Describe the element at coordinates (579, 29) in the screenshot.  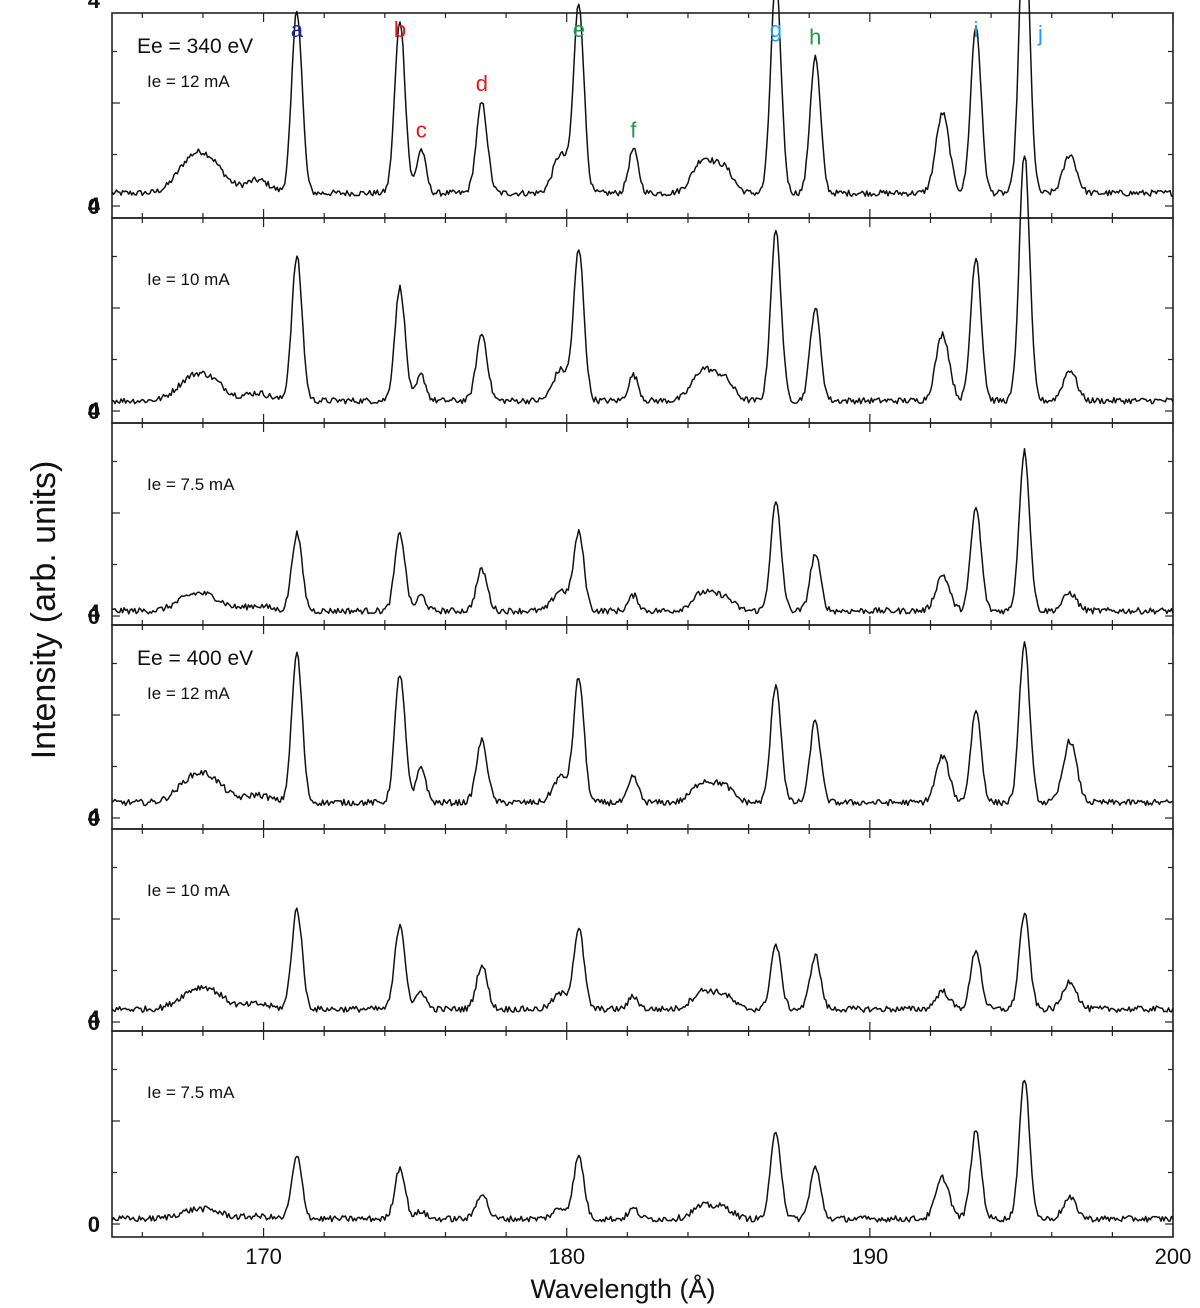
I see `peak-label-e: e` at that location.